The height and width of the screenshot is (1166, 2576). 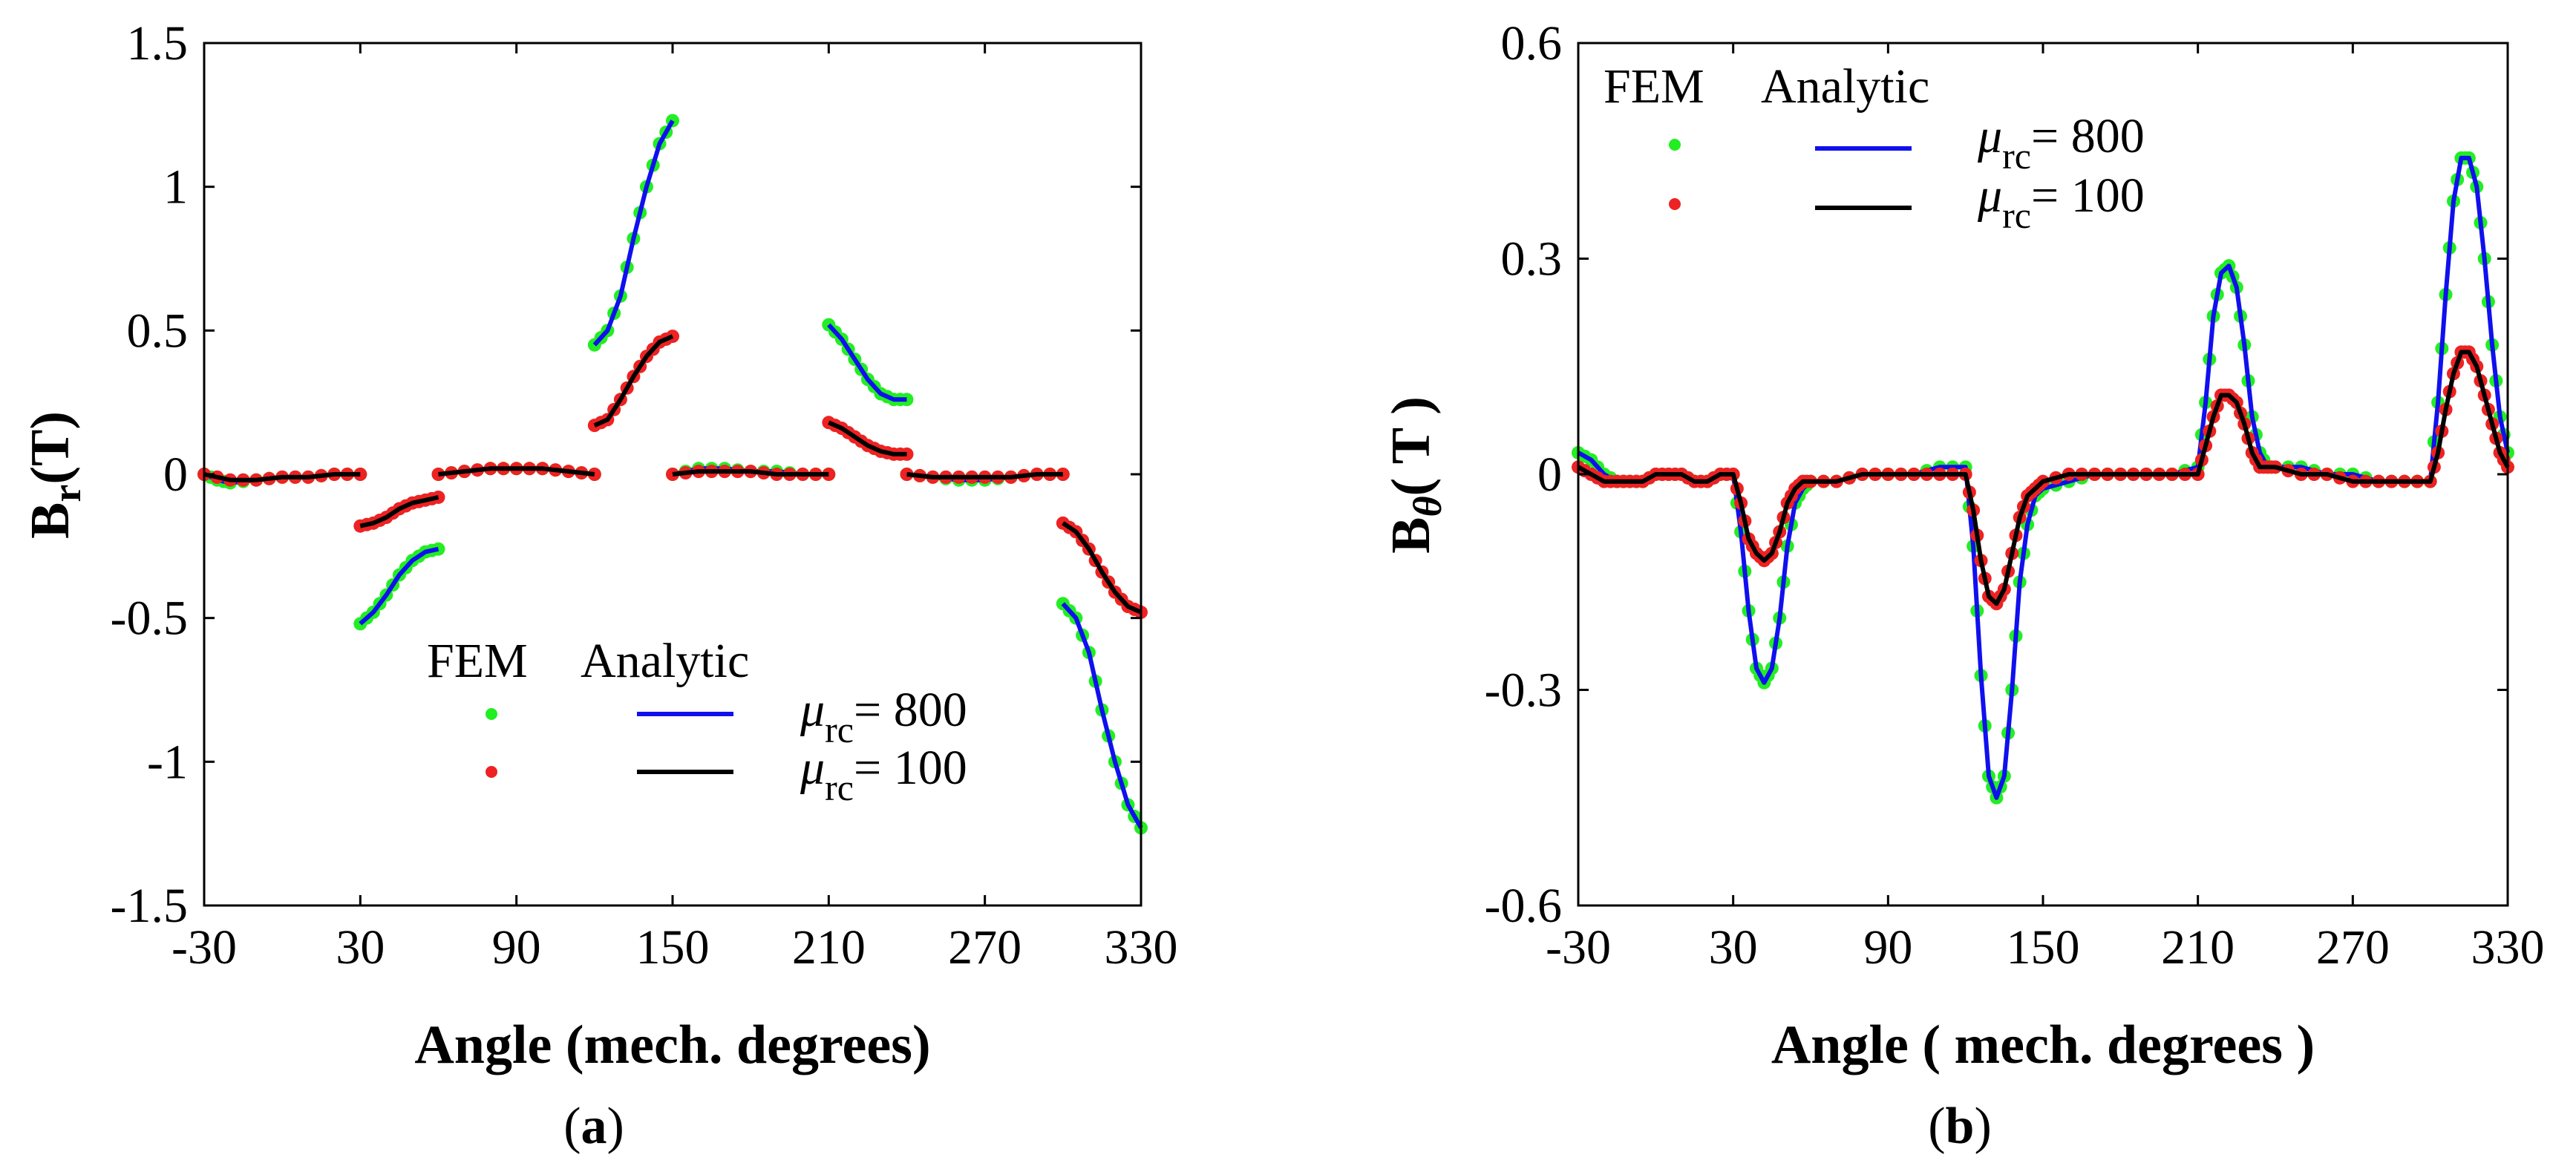 I want to click on legend-b-entry-100: μrc= 100, so click(x=2061, y=202).